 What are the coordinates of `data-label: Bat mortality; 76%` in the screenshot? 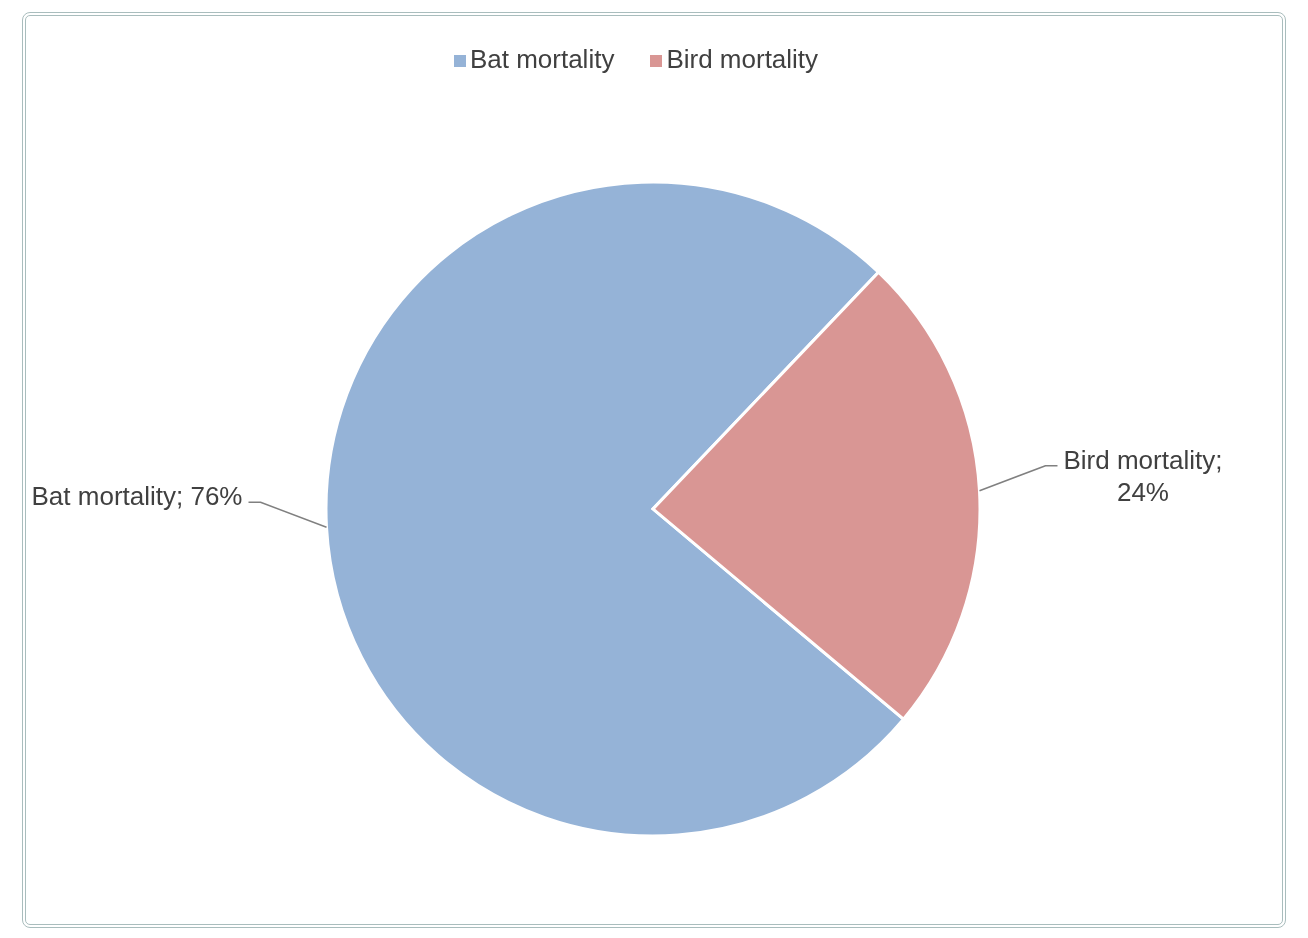 It's located at (137, 496).